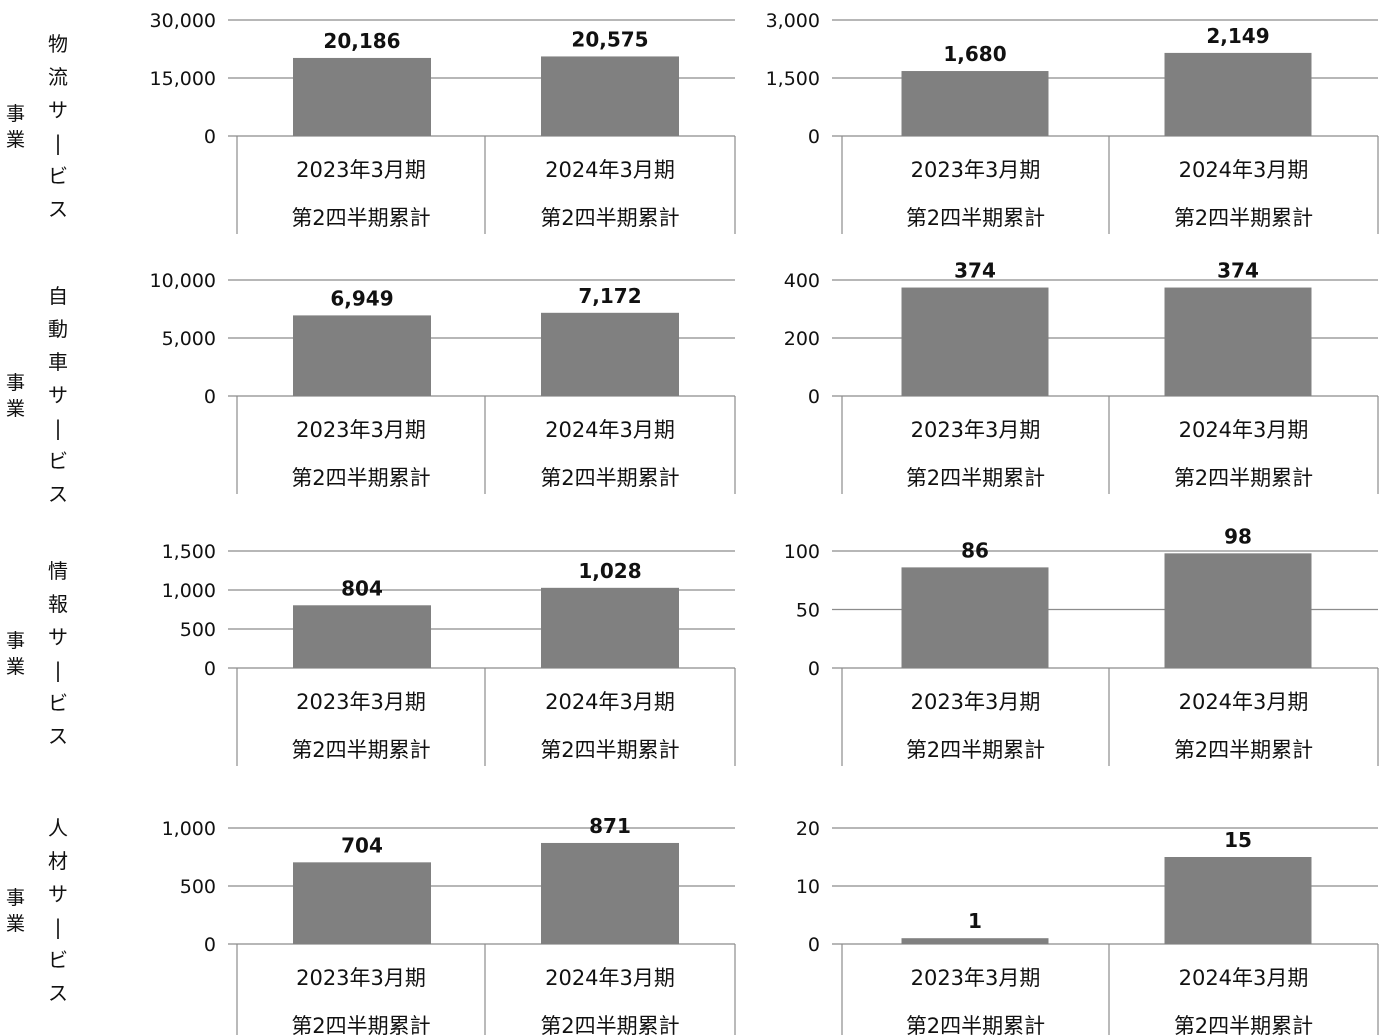 The image size is (1384, 1035). Describe the element at coordinates (40, 393) in the screenshot. I see `segment-label: 自動車サ | ビス 事業` at that location.